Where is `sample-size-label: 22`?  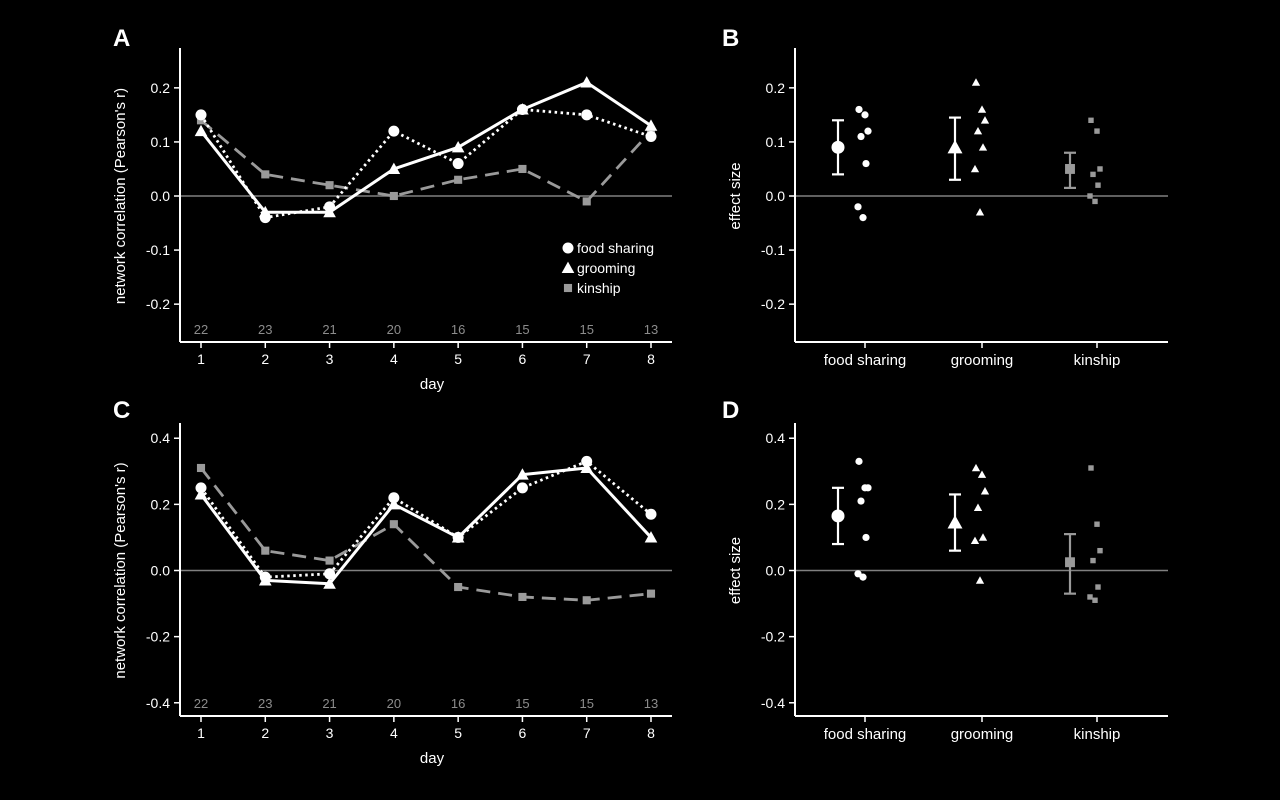
sample-size-label: 22 is located at coordinates (201, 703).